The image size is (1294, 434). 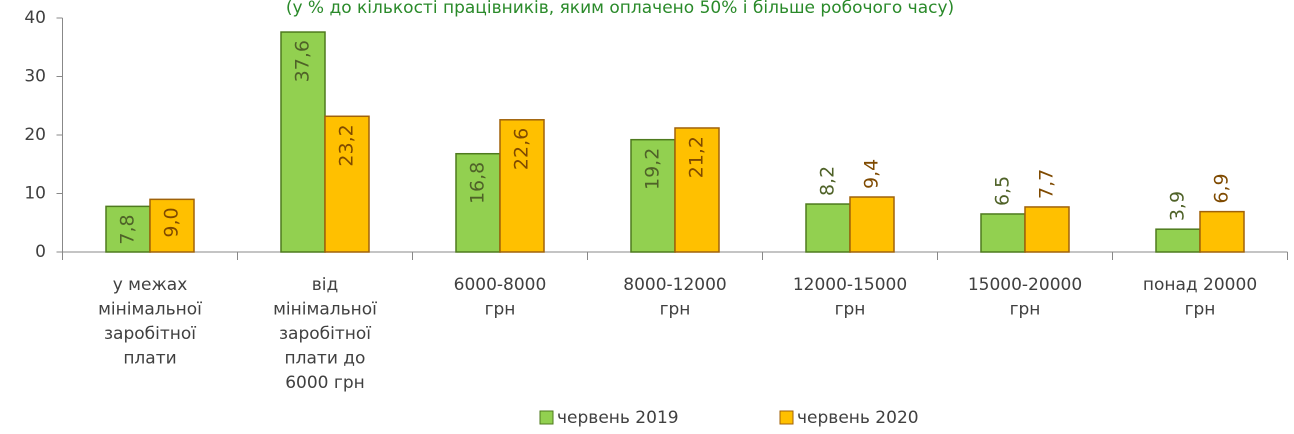 What do you see at coordinates (150, 322) in the screenshot?
I see `x-tick-label: у межах мінімальної заробітної плати` at bounding box center [150, 322].